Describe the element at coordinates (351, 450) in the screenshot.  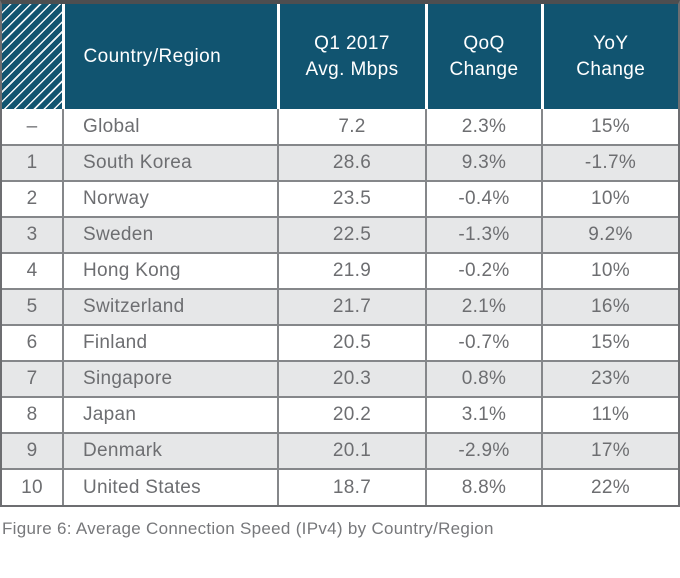
I see `avg-mbps-cell: 20.1` at that location.